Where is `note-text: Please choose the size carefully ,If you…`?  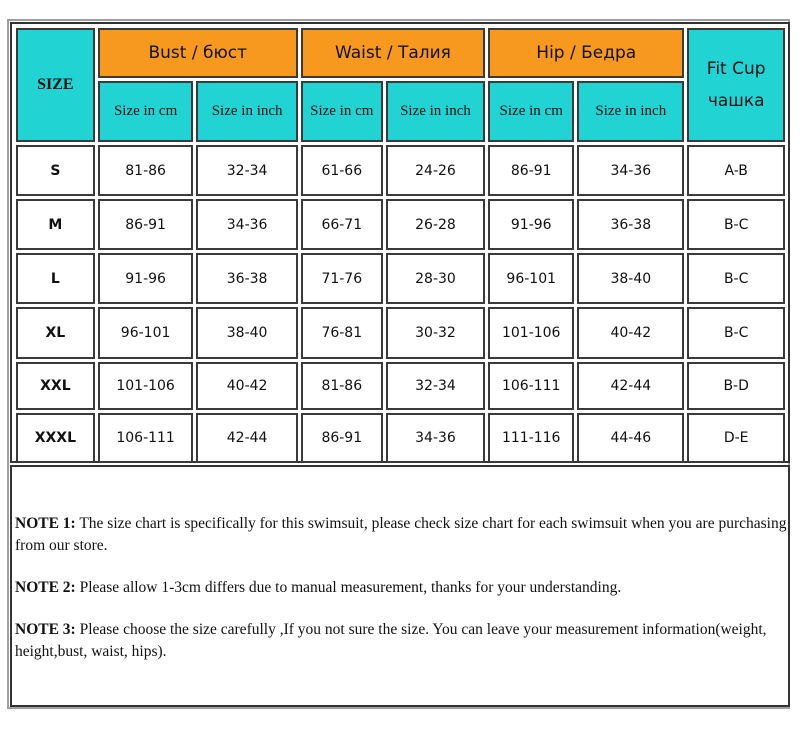 note-text: Please choose the size carefully ,If you… is located at coordinates (391, 640).